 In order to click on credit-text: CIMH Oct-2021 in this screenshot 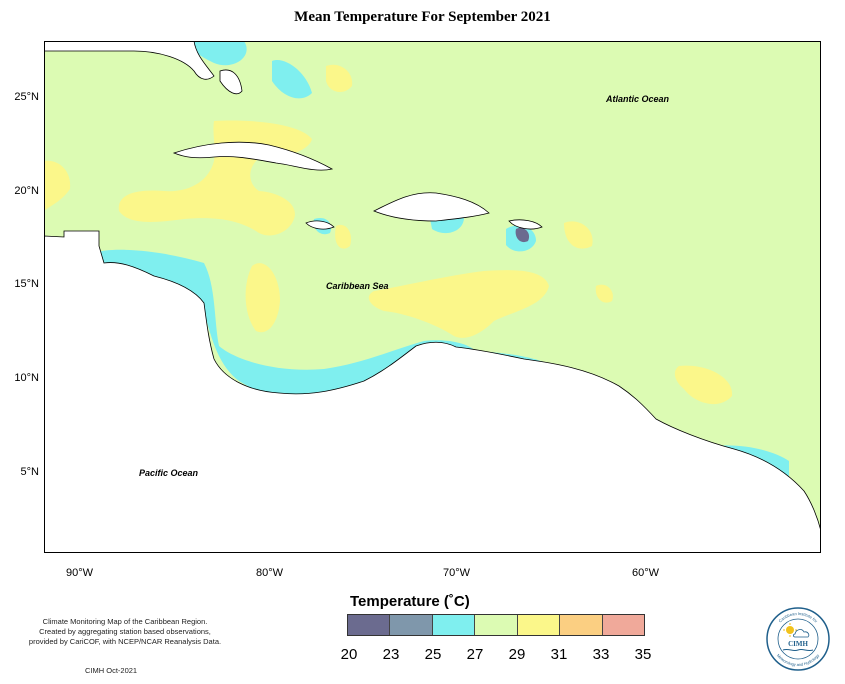, I will do `click(111, 670)`.